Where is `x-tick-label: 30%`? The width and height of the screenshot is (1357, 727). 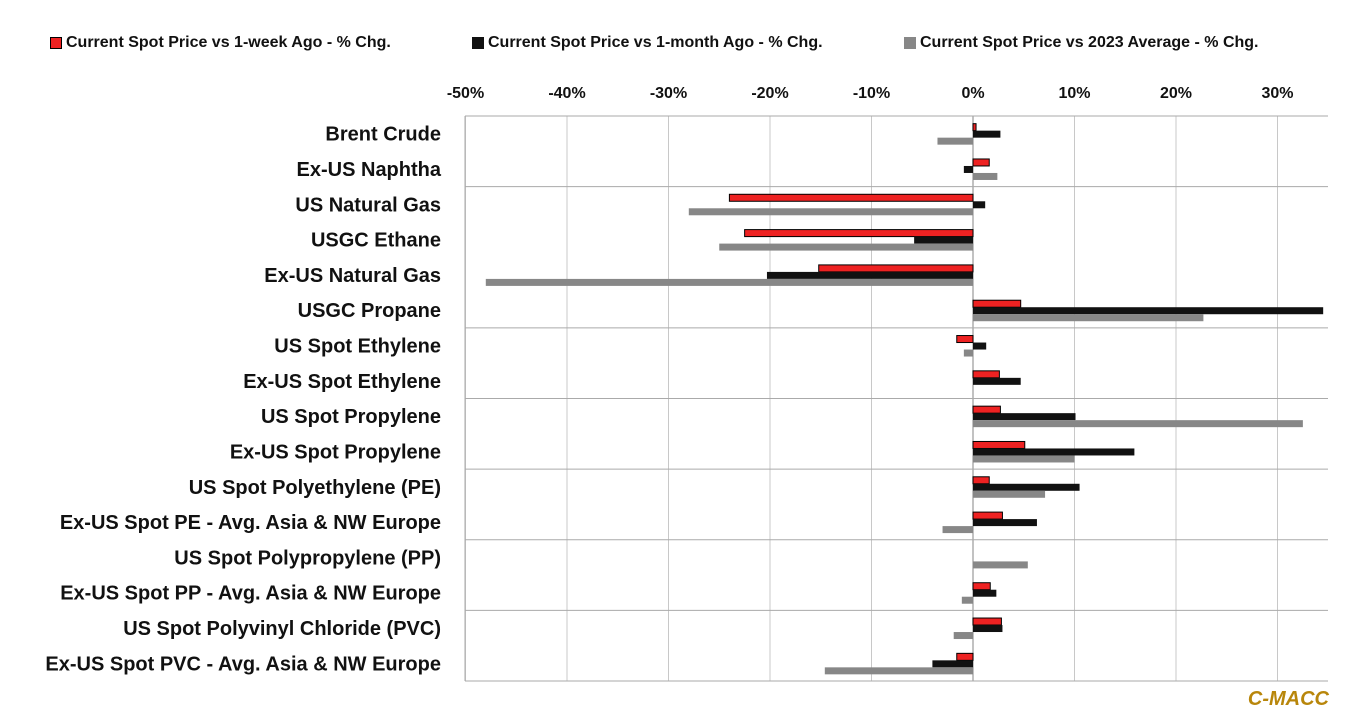 x-tick-label: 30% is located at coordinates (1277, 93).